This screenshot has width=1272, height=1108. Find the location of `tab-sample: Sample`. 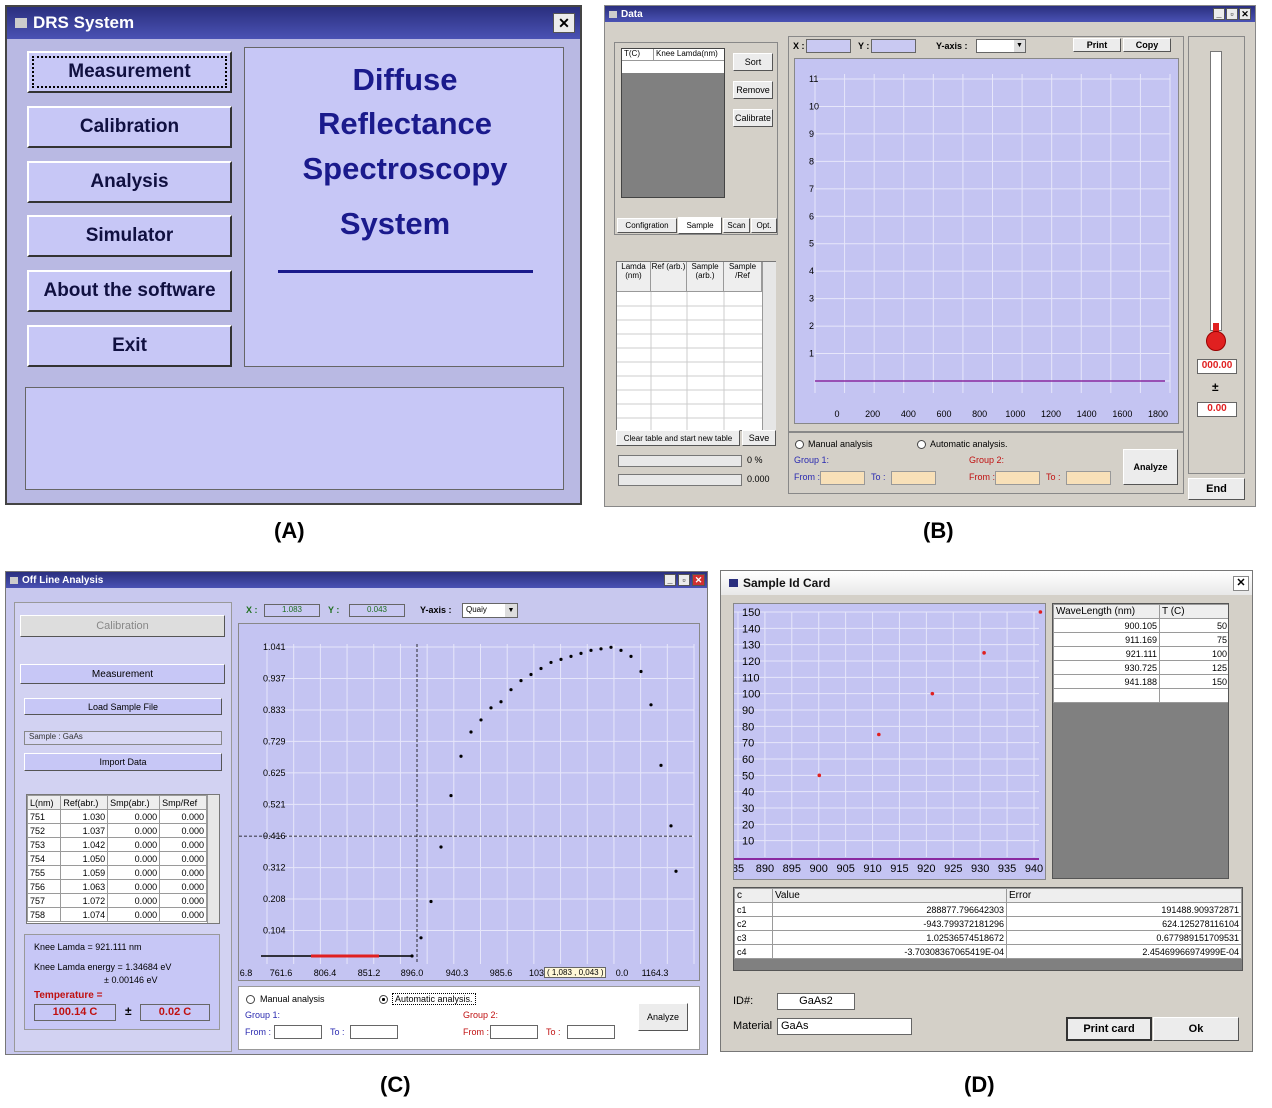

tab-sample: Sample is located at coordinates (700, 225).